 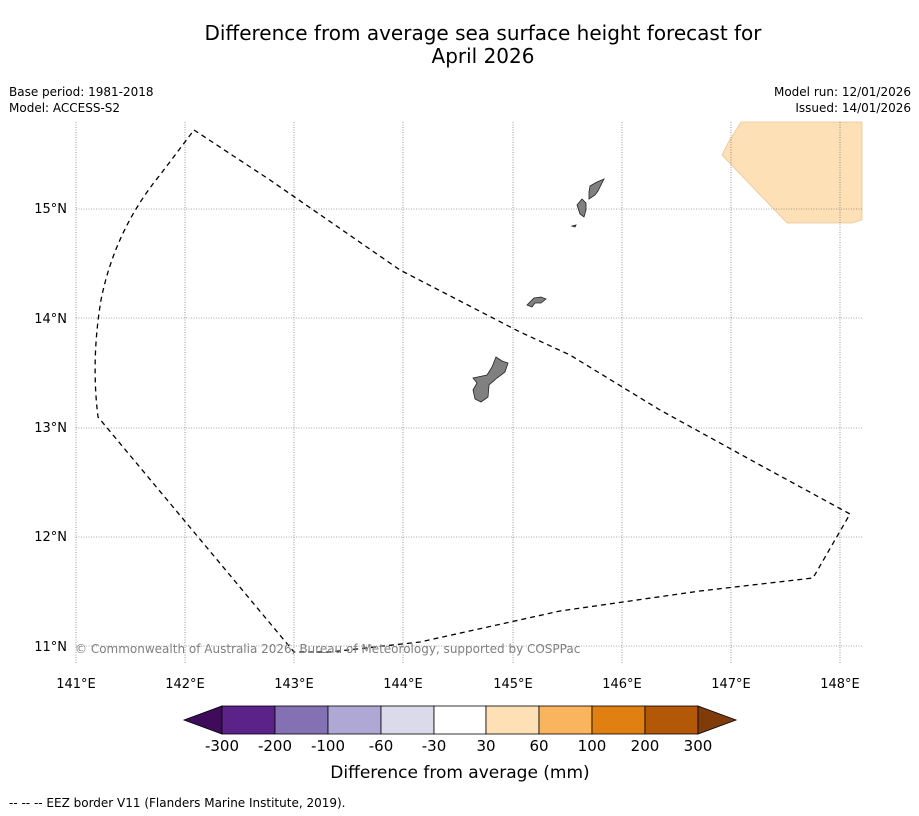 I want to click on colorbar-tick-label: 200, so click(x=645, y=746).